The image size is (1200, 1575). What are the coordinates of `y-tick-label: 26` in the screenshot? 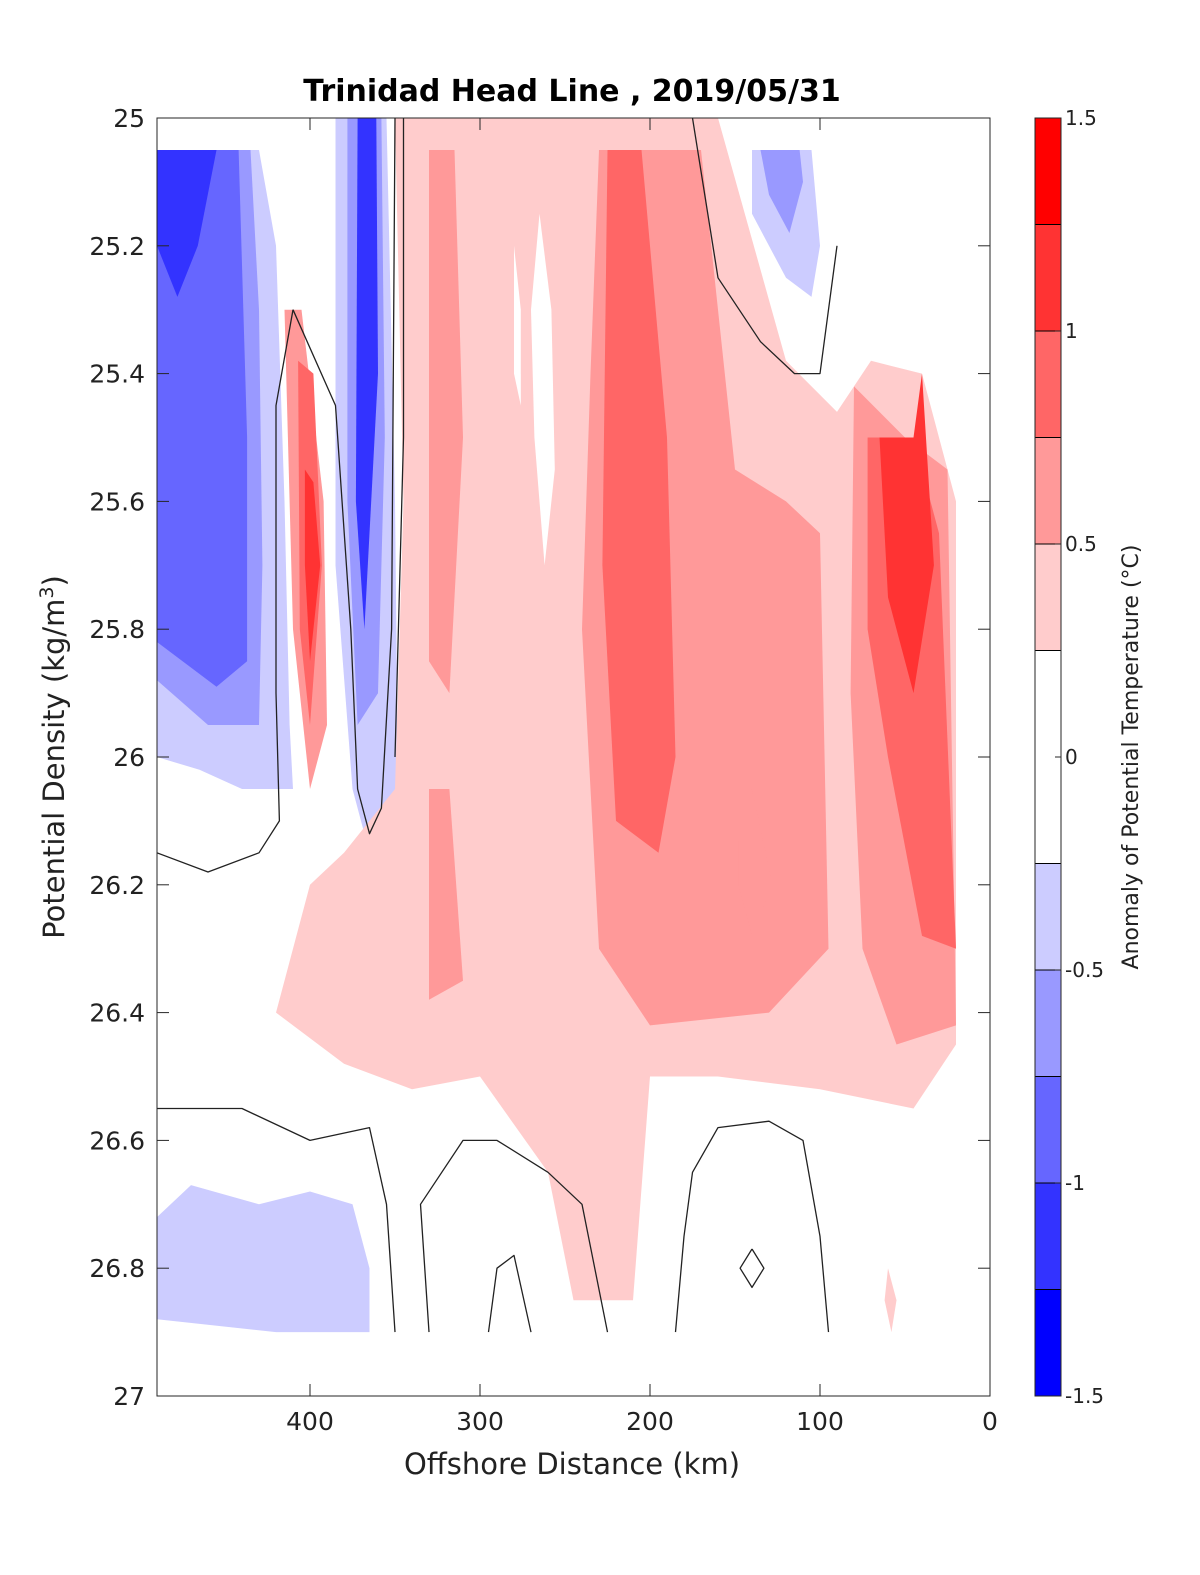 It's located at (129, 757).